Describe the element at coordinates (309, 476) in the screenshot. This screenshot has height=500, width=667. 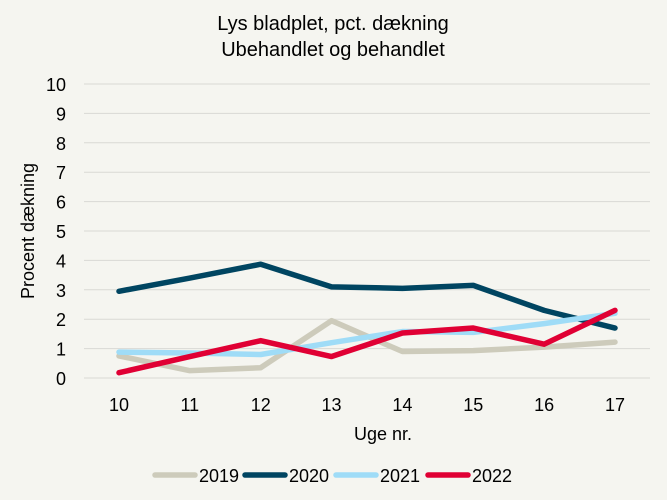
I see `legend-label: 2020` at that location.